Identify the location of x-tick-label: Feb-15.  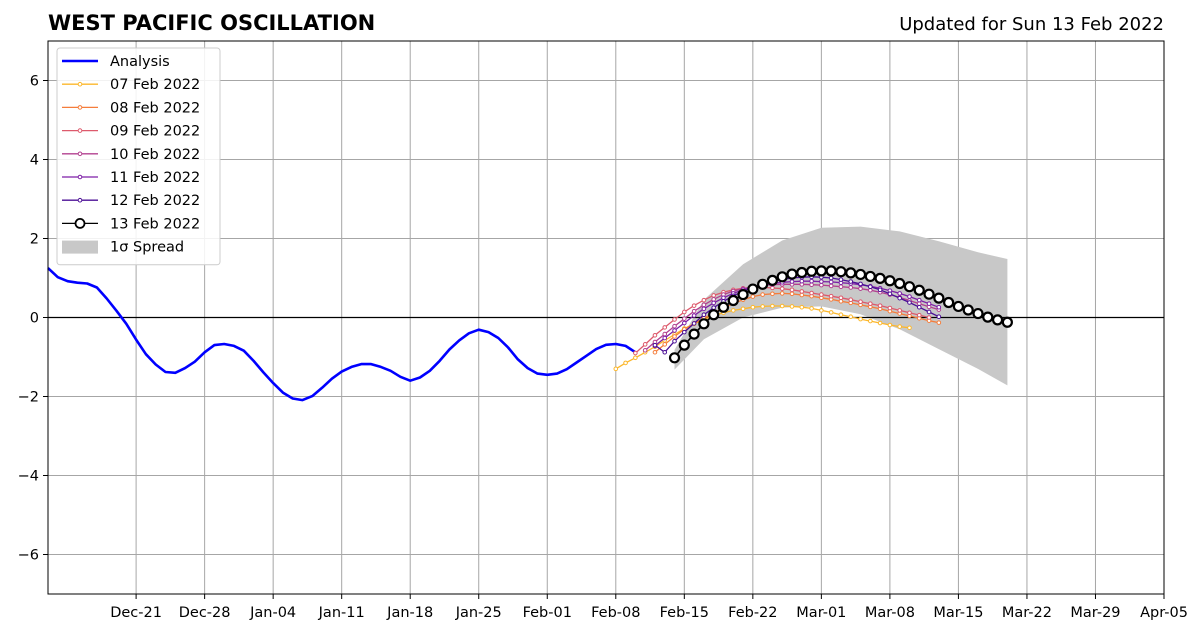
(684, 613).